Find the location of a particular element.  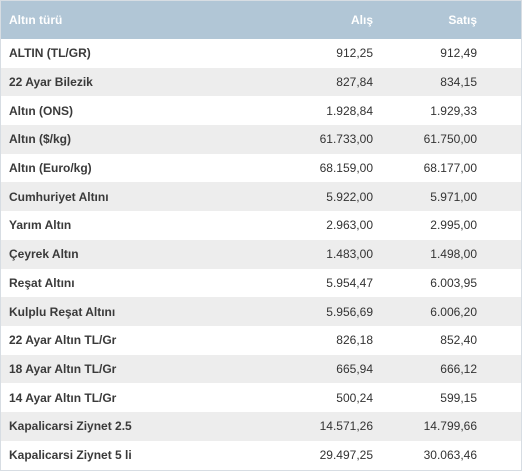

row-sell-price: 6.003,95 is located at coordinates (453, 282).